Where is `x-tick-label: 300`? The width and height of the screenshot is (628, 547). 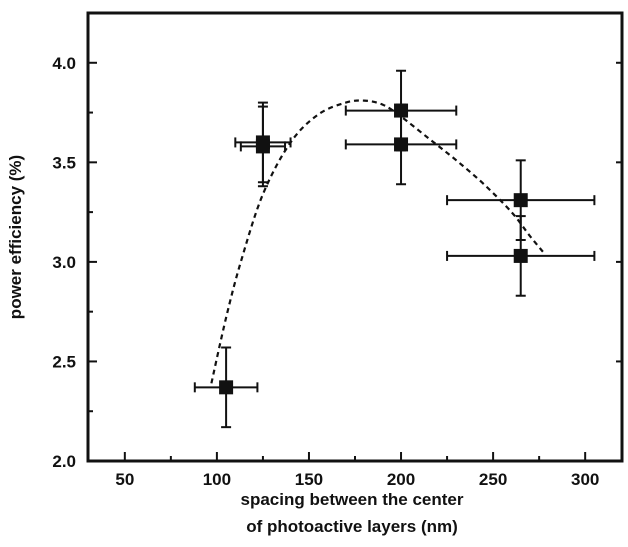 x-tick-label: 300 is located at coordinates (585, 479).